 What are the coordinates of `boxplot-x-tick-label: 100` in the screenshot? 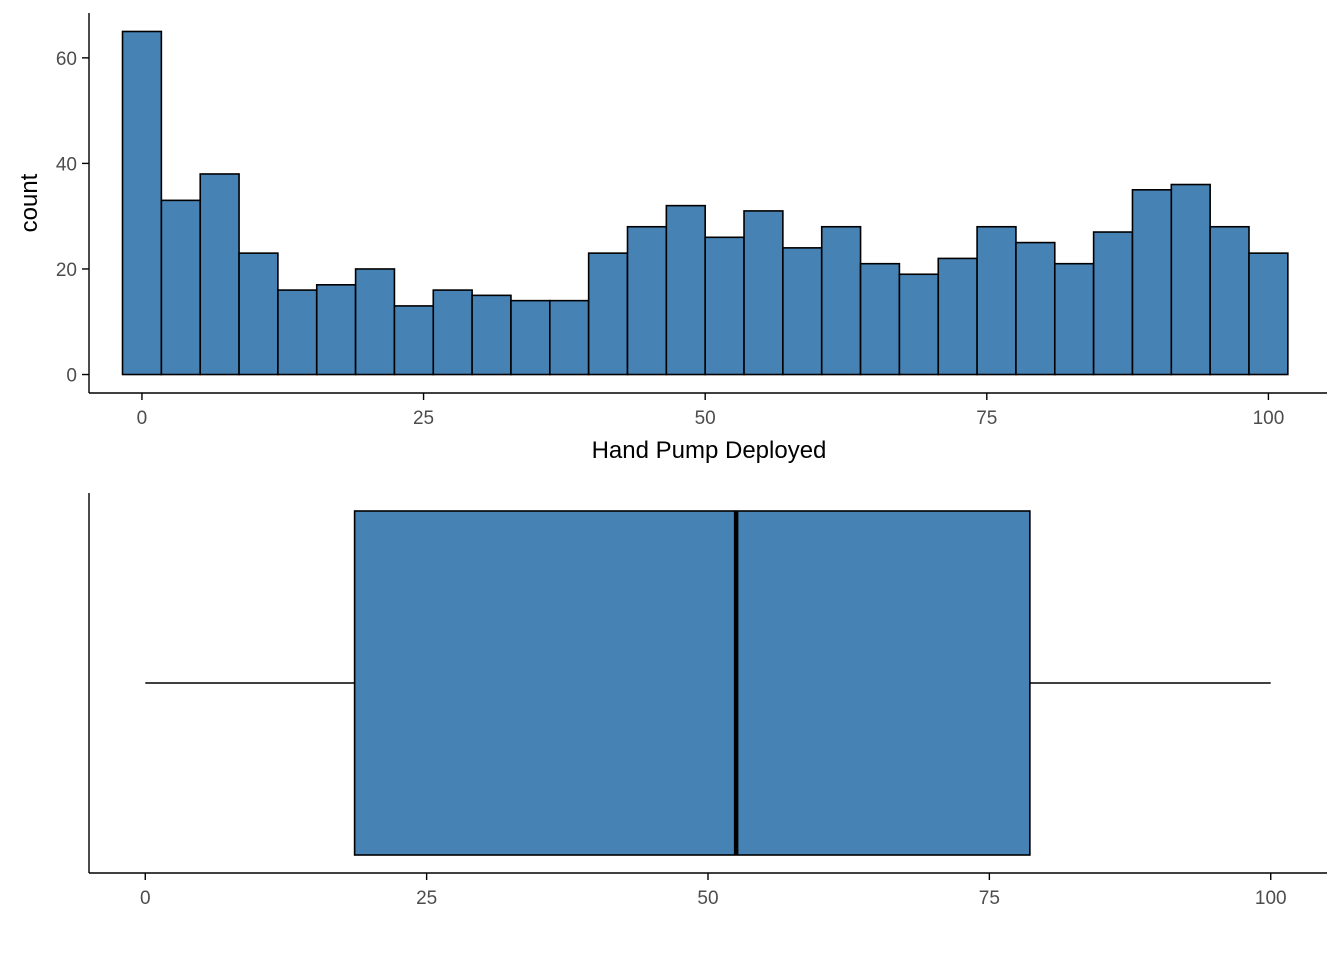 It's located at (1271, 898).